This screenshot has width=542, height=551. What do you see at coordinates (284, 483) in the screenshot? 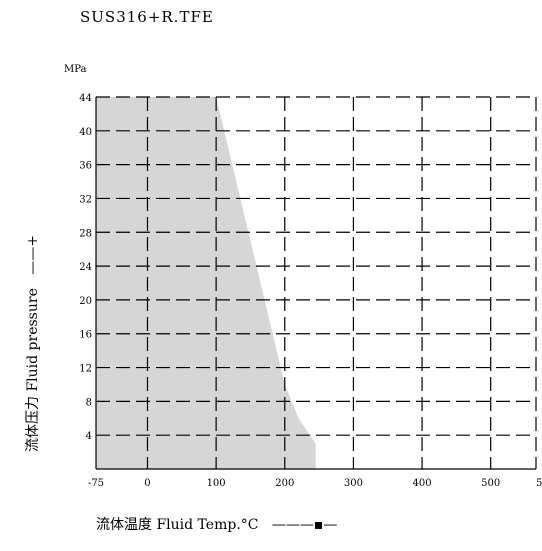
I see `x-tick-label: 200` at bounding box center [284, 483].